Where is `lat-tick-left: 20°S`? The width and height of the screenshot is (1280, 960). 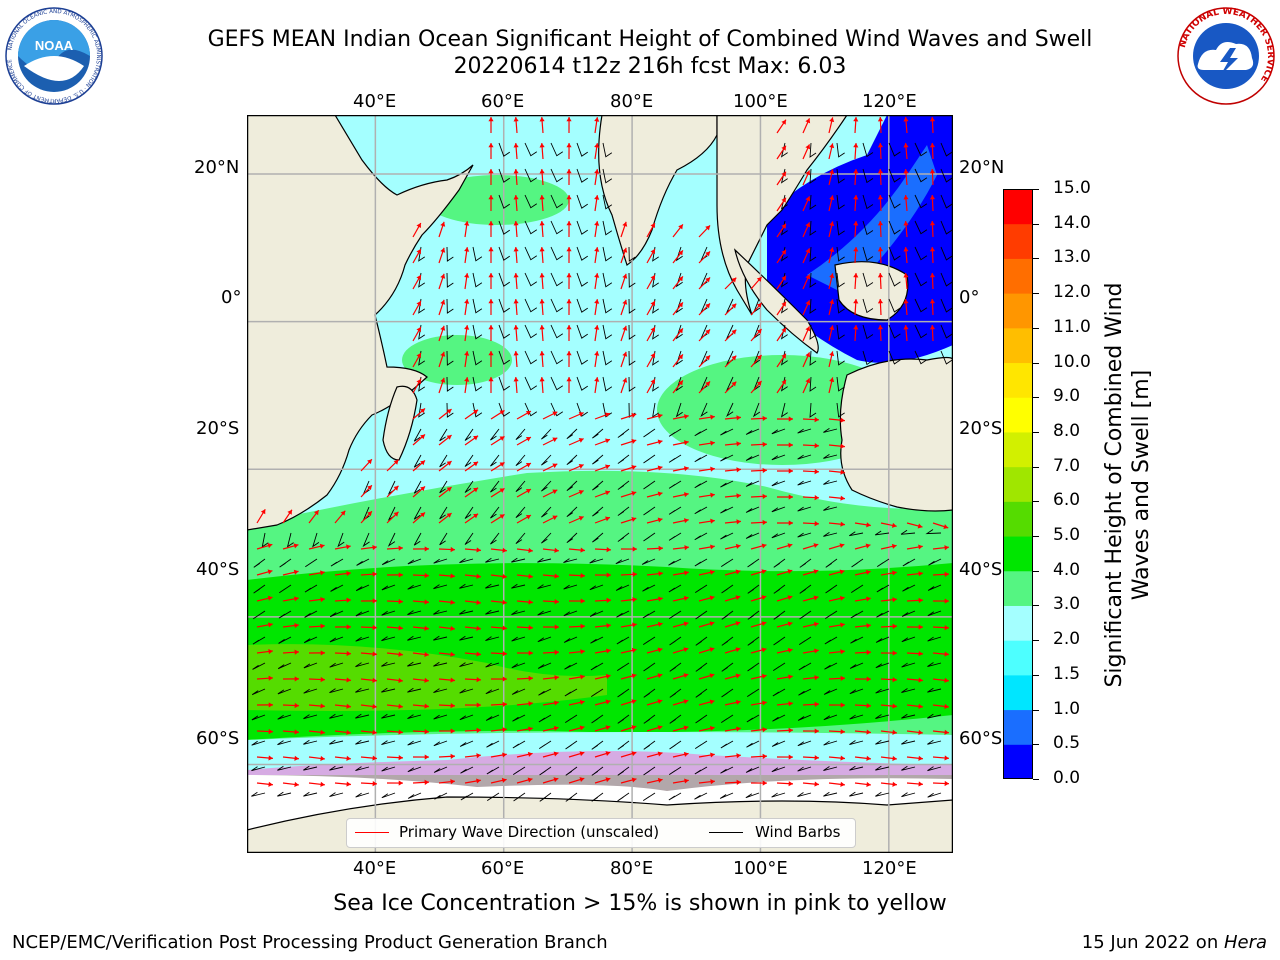
lat-tick-left: 20°S is located at coordinates (218, 428).